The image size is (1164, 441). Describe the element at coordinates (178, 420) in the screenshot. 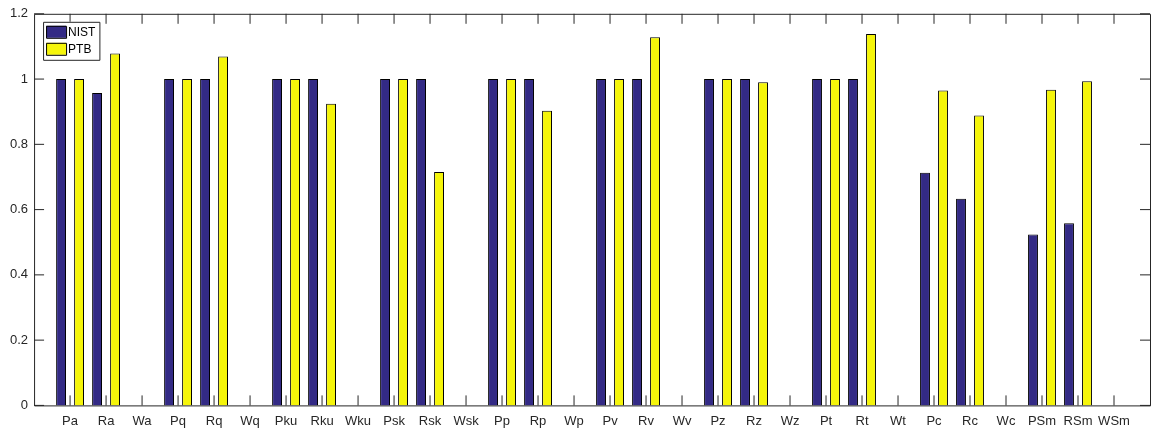

I see `x-tick-label: Pq` at that location.